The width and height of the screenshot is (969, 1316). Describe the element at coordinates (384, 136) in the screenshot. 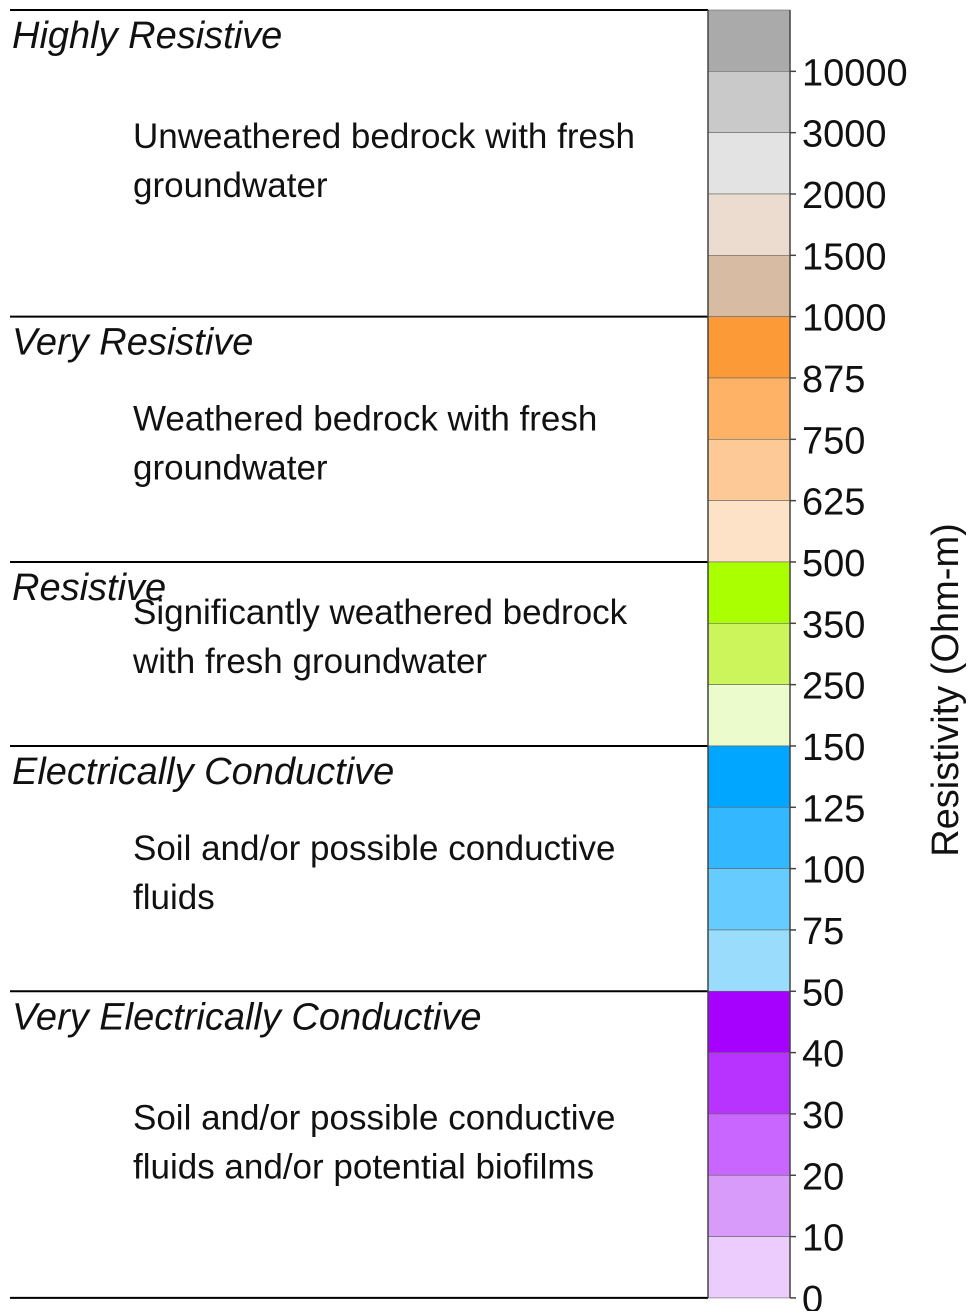

I see `section-description: Unweathered bedrock with fresh` at that location.